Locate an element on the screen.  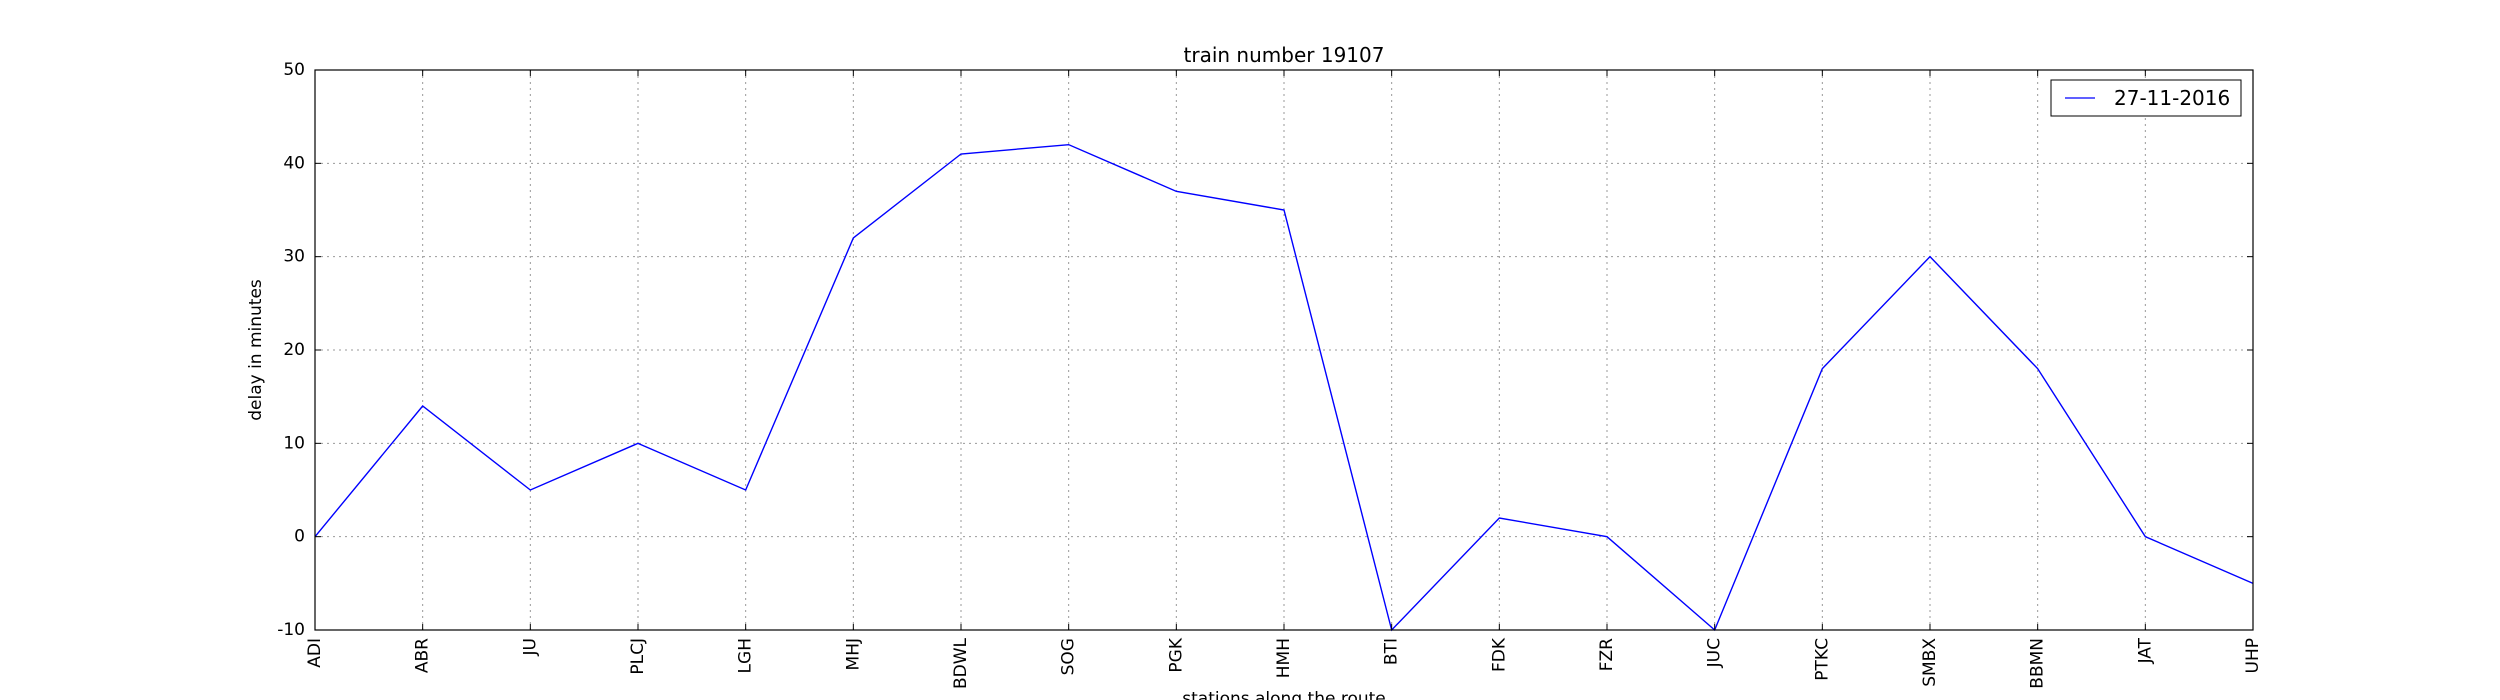
x-tick-label: FDK is located at coordinates (1499, 654).